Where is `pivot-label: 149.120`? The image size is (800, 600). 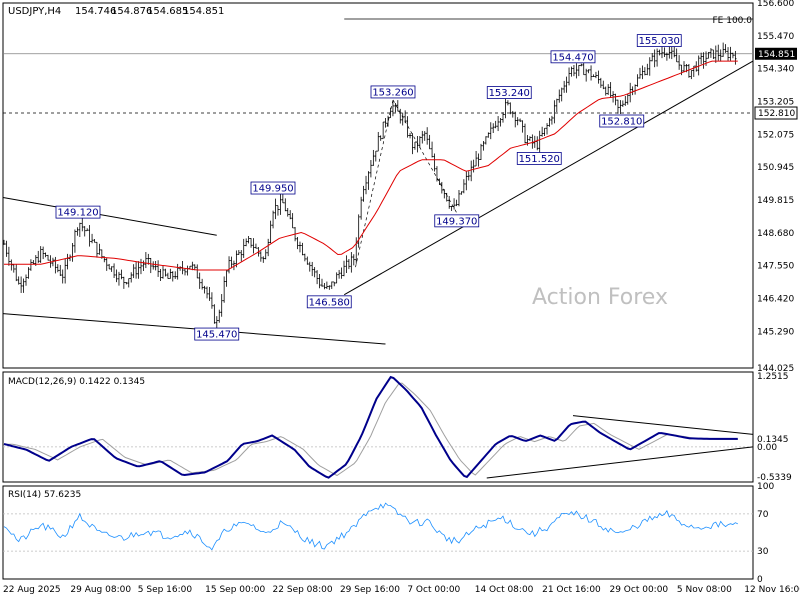 pivot-label: 149.120 is located at coordinates (77, 213).